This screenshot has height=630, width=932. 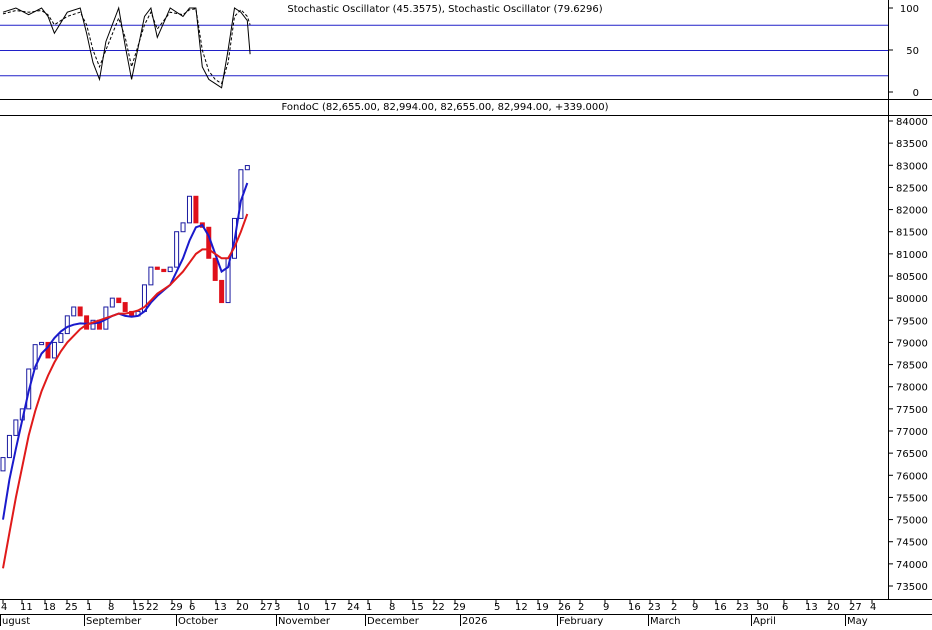 What do you see at coordinates (912, 255) in the screenshot?
I see `price-tick-label: 81000` at bounding box center [912, 255].